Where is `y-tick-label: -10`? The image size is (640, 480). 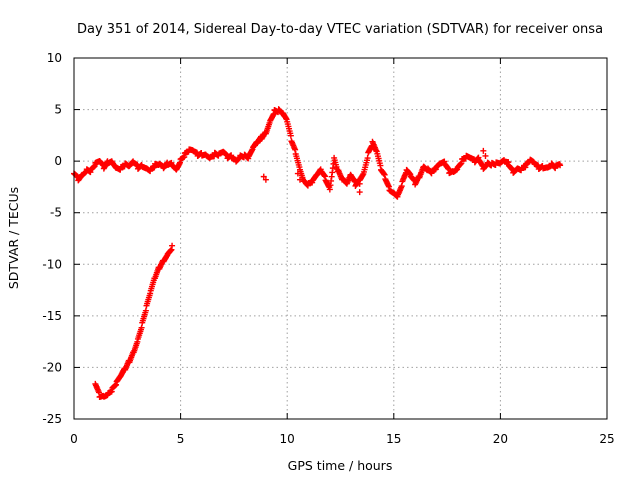 y-tick-label: -10 is located at coordinates (52, 264).